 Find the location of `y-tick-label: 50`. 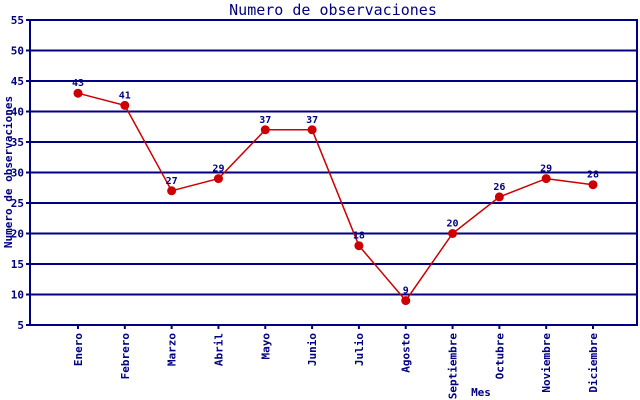

y-tick-label: 50 is located at coordinates (17, 51).